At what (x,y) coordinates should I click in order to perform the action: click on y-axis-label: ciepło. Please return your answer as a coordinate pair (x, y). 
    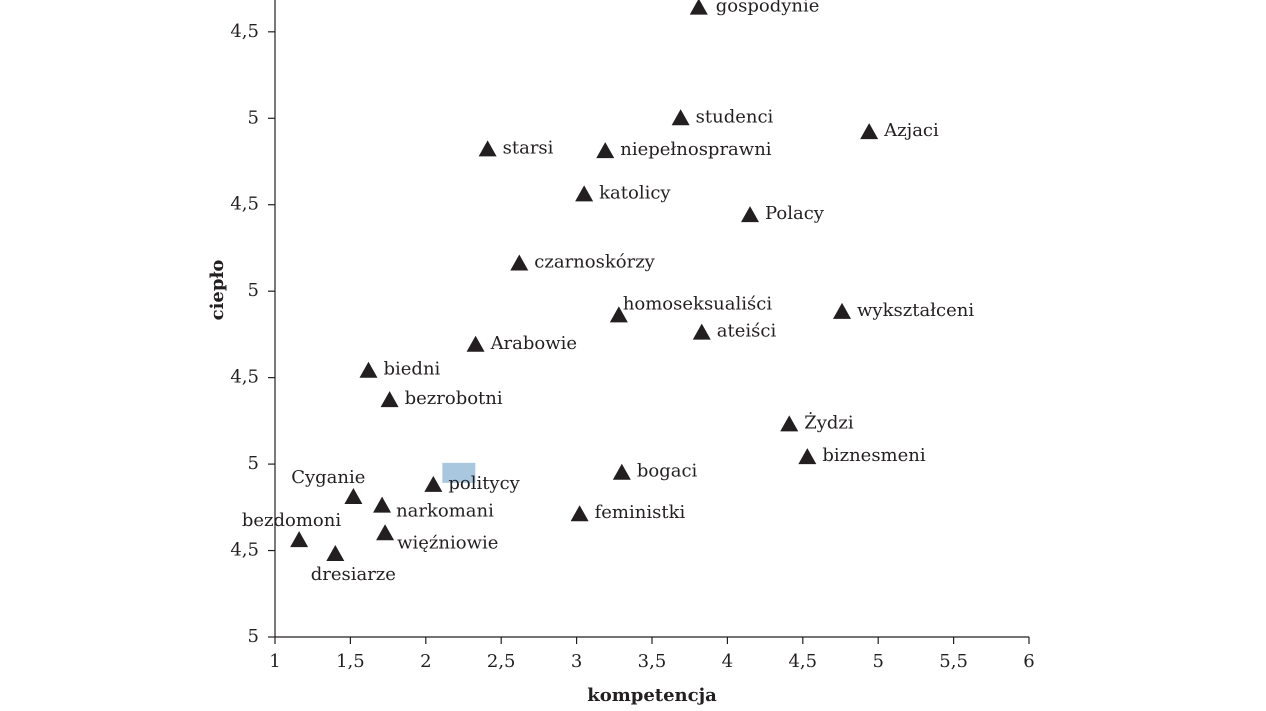
    Looking at the image, I should click on (217, 290).